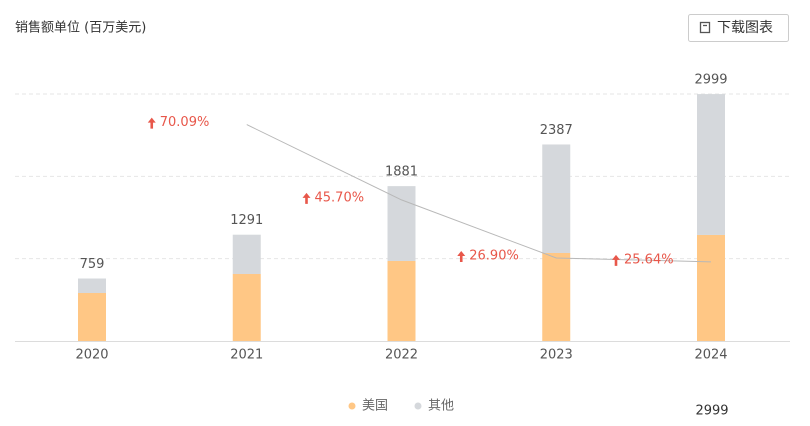 The width and height of the screenshot is (810, 426). I want to click on legend-label: 美国, so click(375, 406).